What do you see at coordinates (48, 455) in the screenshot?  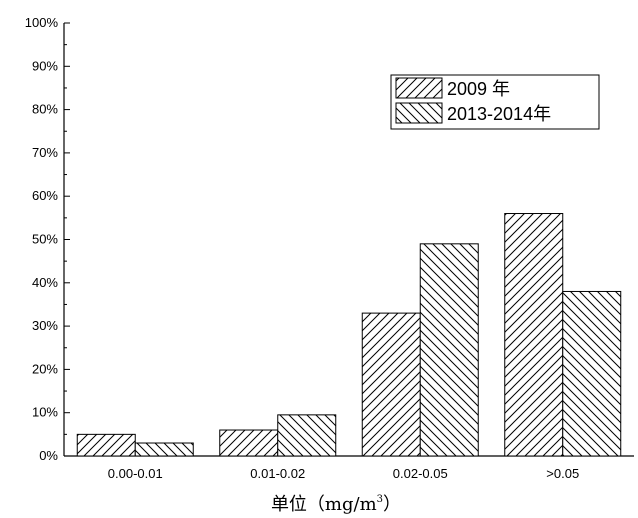 I see `y-tick-label: 0%` at bounding box center [48, 455].